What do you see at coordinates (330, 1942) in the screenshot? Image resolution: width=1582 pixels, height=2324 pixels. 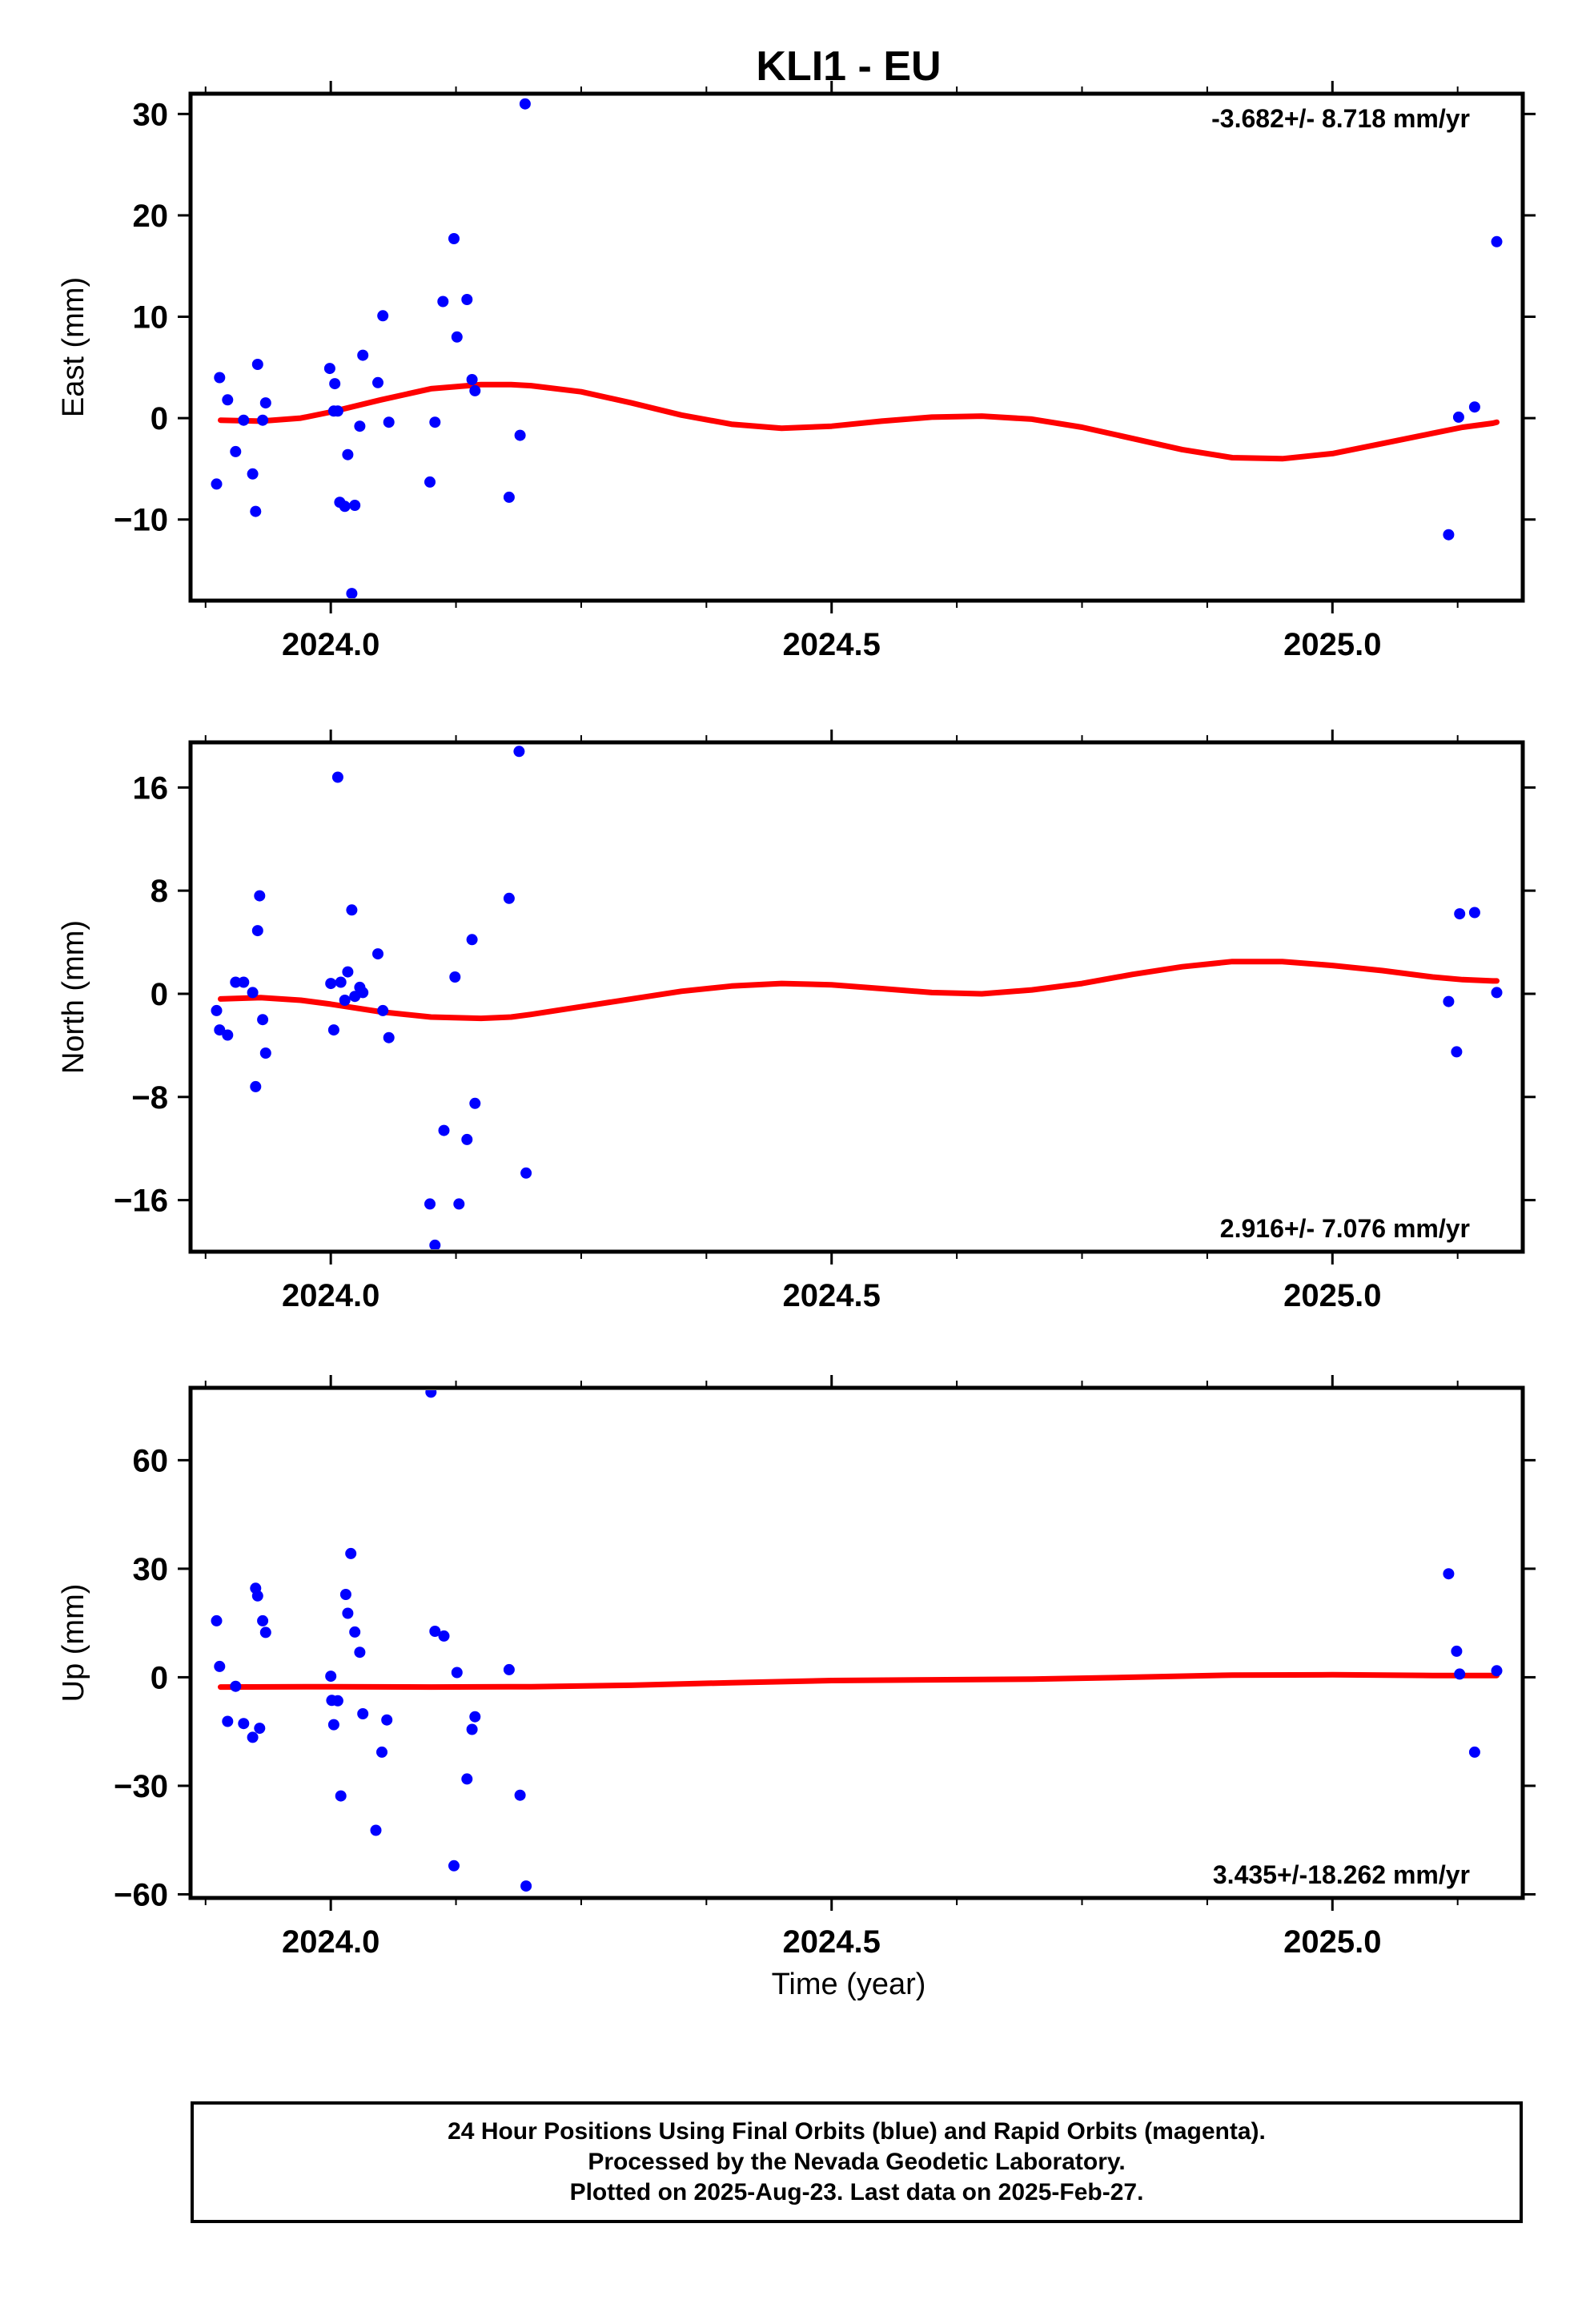 I see `up-x-tick-label: 2024.0` at bounding box center [330, 1942].